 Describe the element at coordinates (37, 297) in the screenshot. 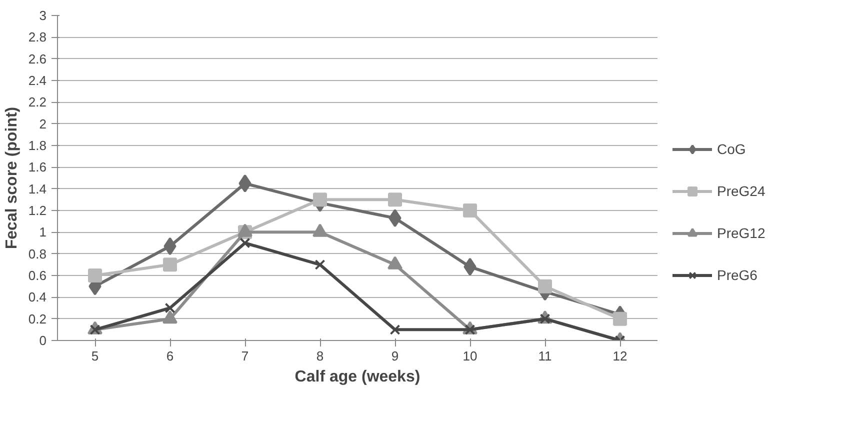

I see `y-tick-label: 0.4` at that location.